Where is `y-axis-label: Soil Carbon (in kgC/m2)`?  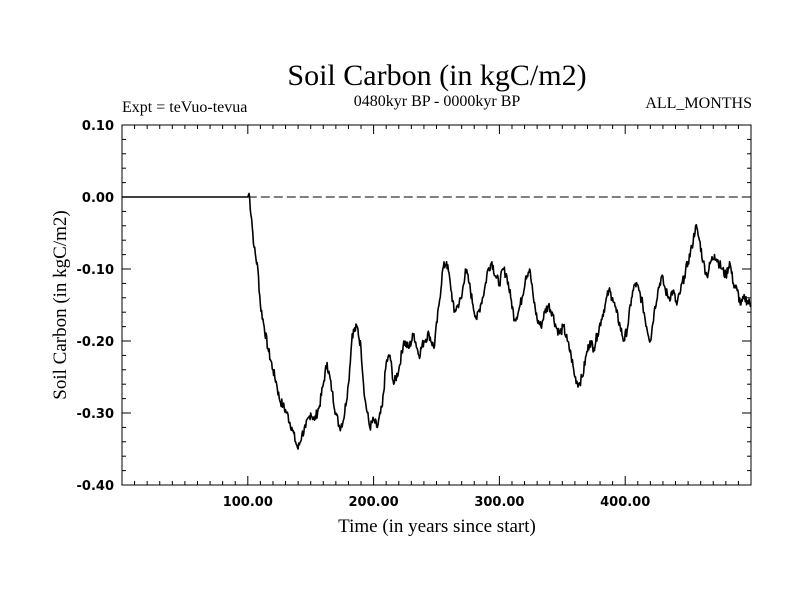
y-axis-label: Soil Carbon (in kgC/m2) is located at coordinates (60, 304).